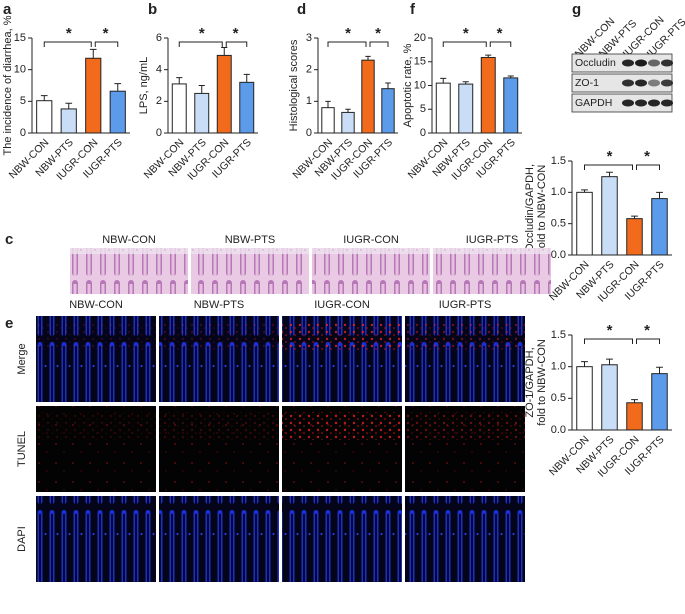 The height and width of the screenshot is (614, 685). Describe the element at coordinates (22, 358) in the screenshot. I see `row-label: Merge` at that location.